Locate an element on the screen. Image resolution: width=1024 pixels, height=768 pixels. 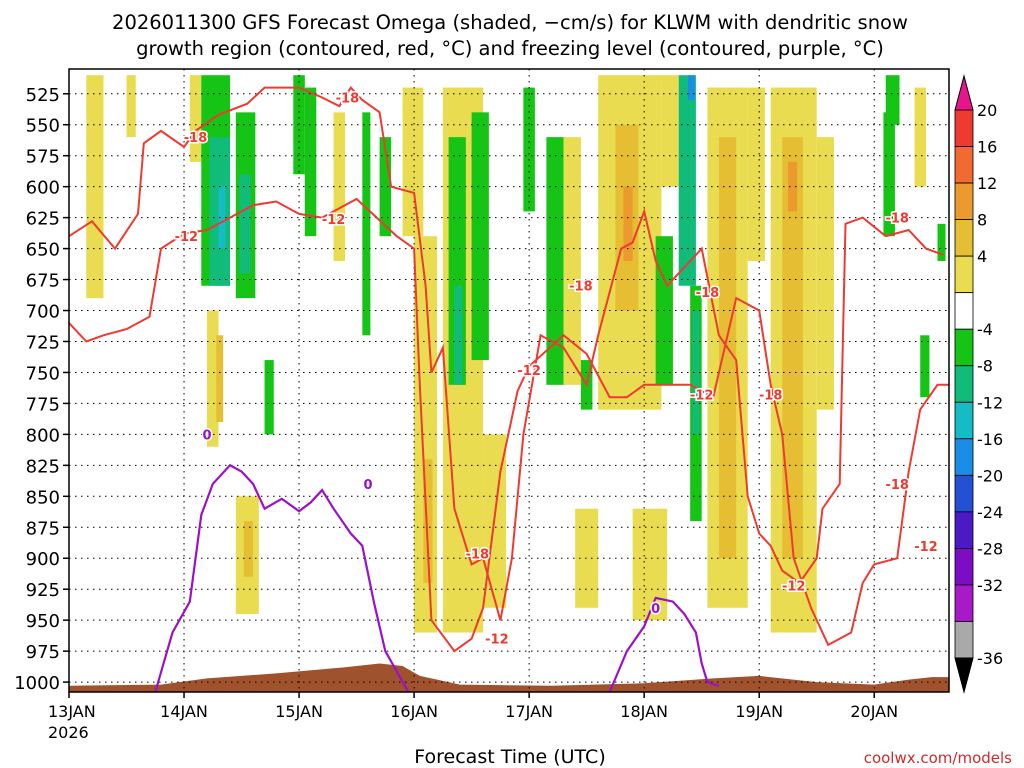
y-tick-label-1000: 1000 is located at coordinates (37, 683).